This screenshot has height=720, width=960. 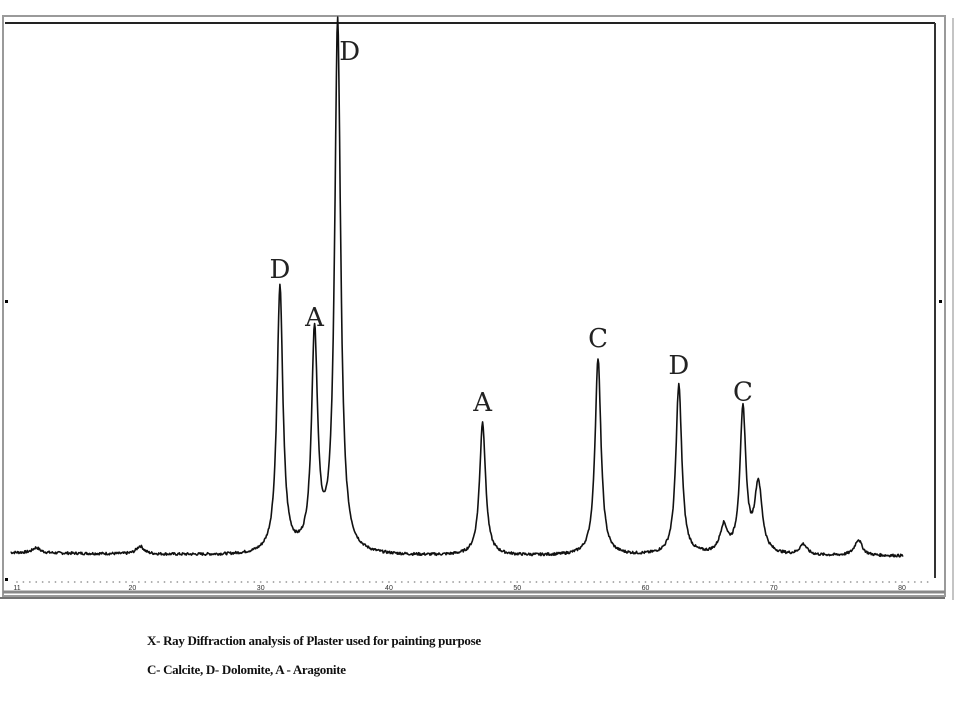 What do you see at coordinates (389, 588) in the screenshot?
I see `x-tick-label: 40` at bounding box center [389, 588].